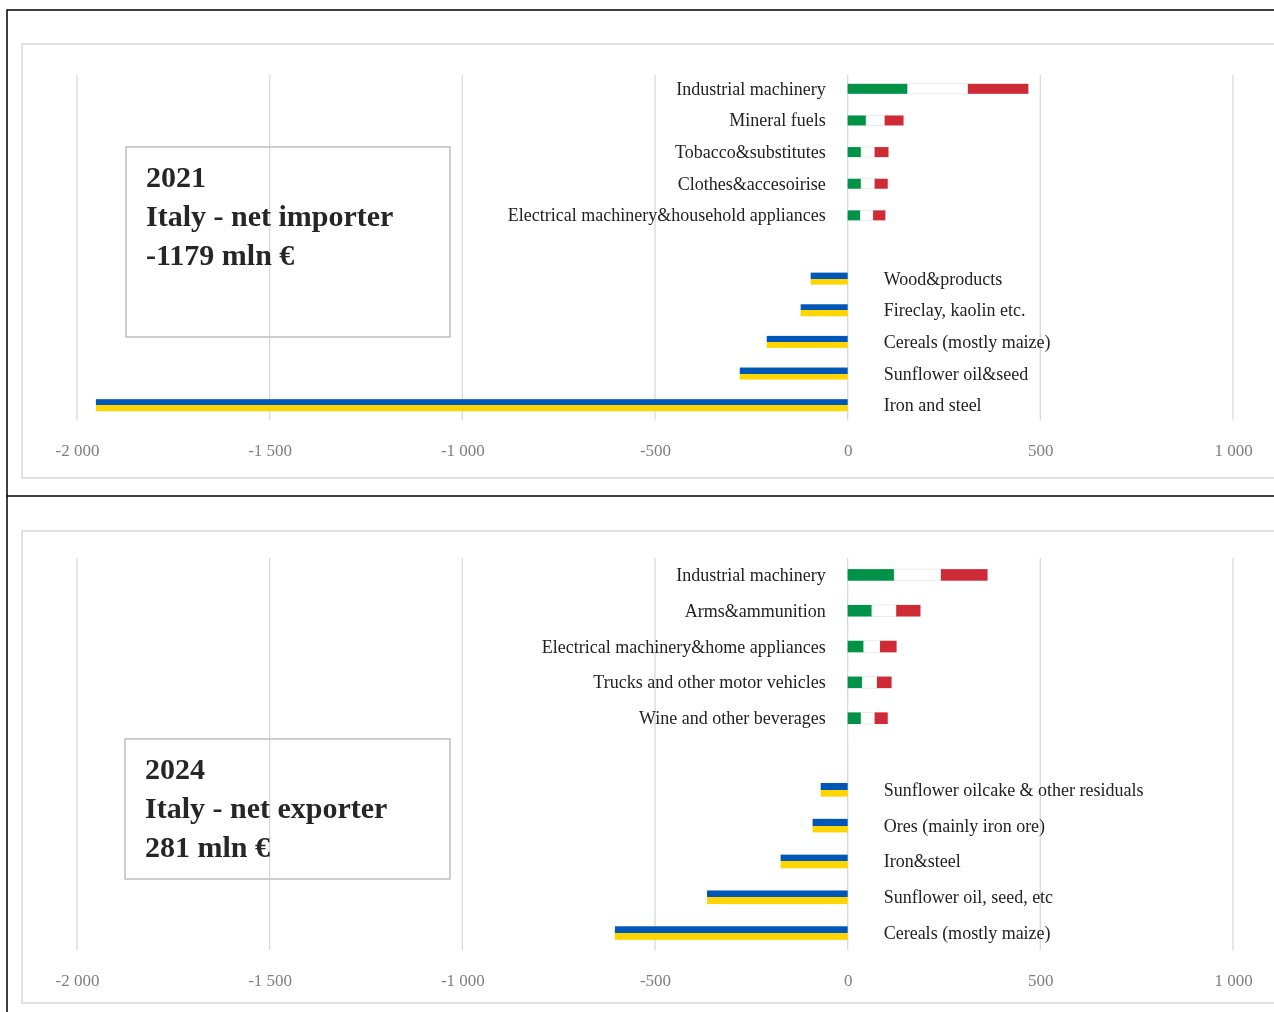 Image resolution: width=1274 pixels, height=1012 pixels. Describe the element at coordinates (922, 861) in the screenshot. I see `y-tick-label: Iron&steel` at that location.